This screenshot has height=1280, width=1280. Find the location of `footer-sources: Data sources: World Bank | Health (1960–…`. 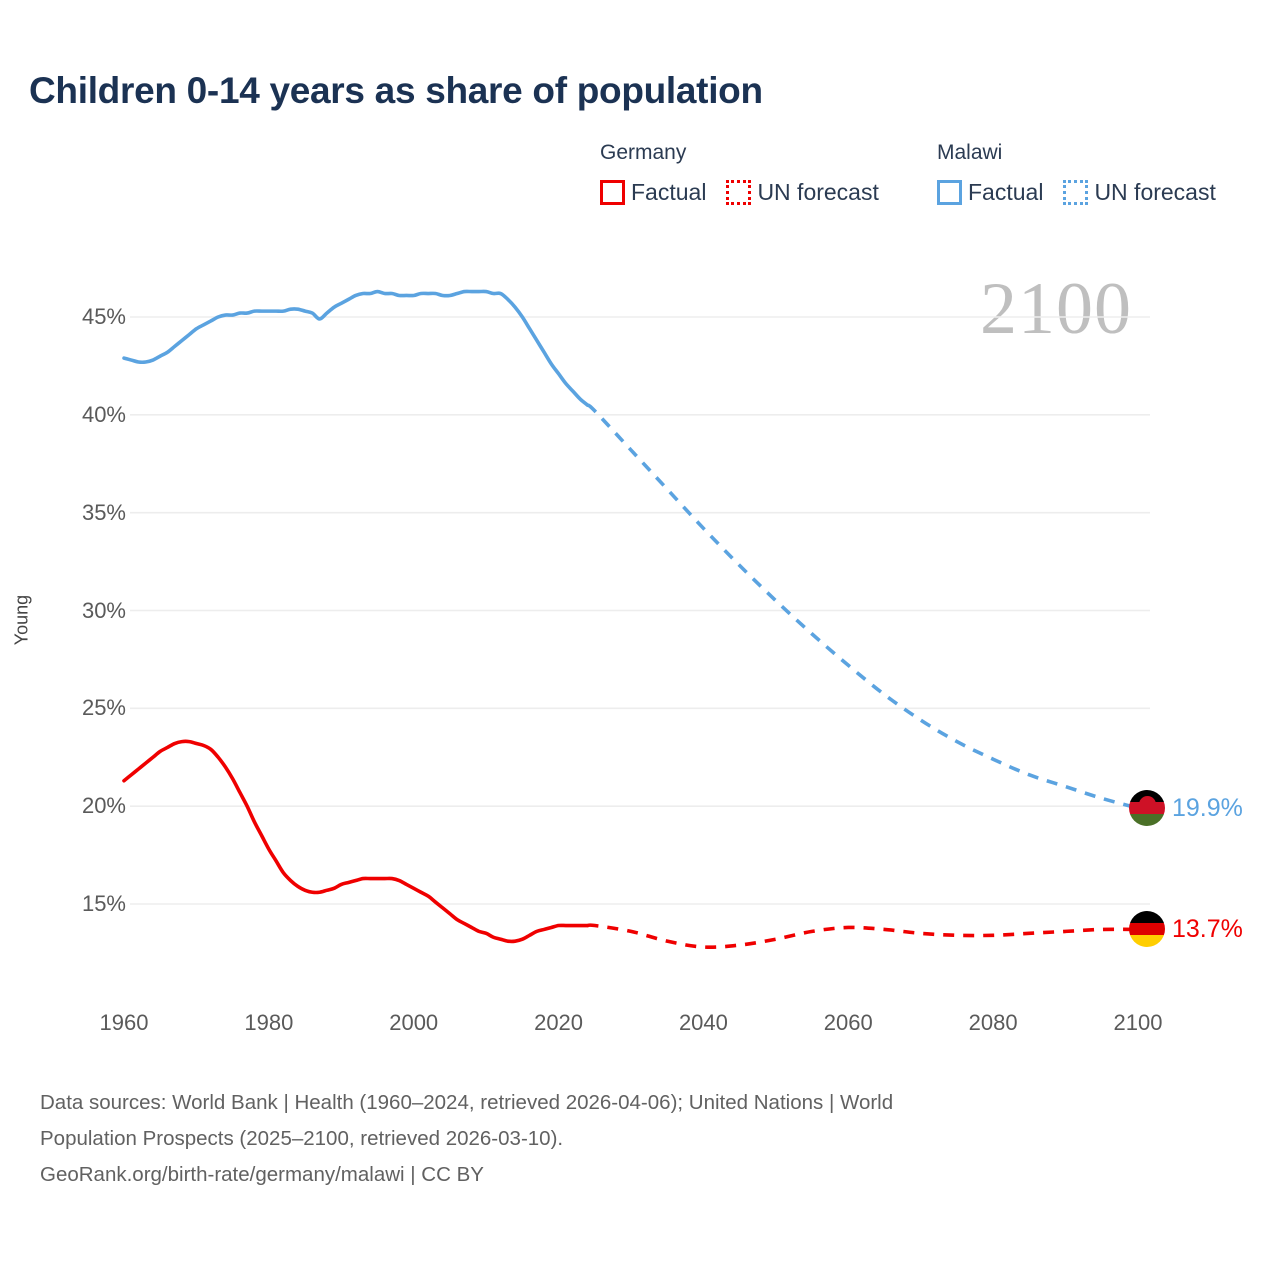

footer-sources: Data sources: World Bank | Health (1960–… is located at coordinates (640, 1138).